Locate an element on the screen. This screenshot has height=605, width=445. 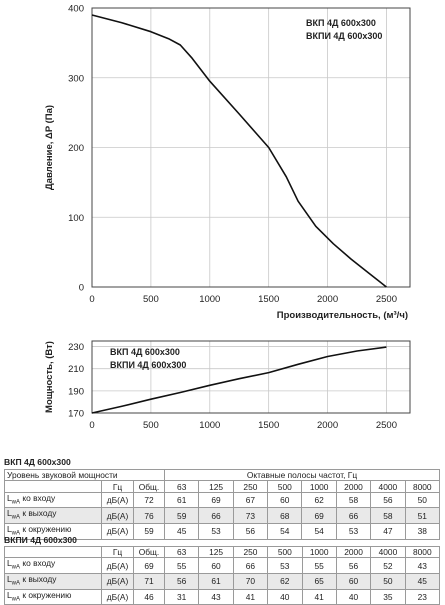
table-cell: 31 is located at coordinates (182, 597).